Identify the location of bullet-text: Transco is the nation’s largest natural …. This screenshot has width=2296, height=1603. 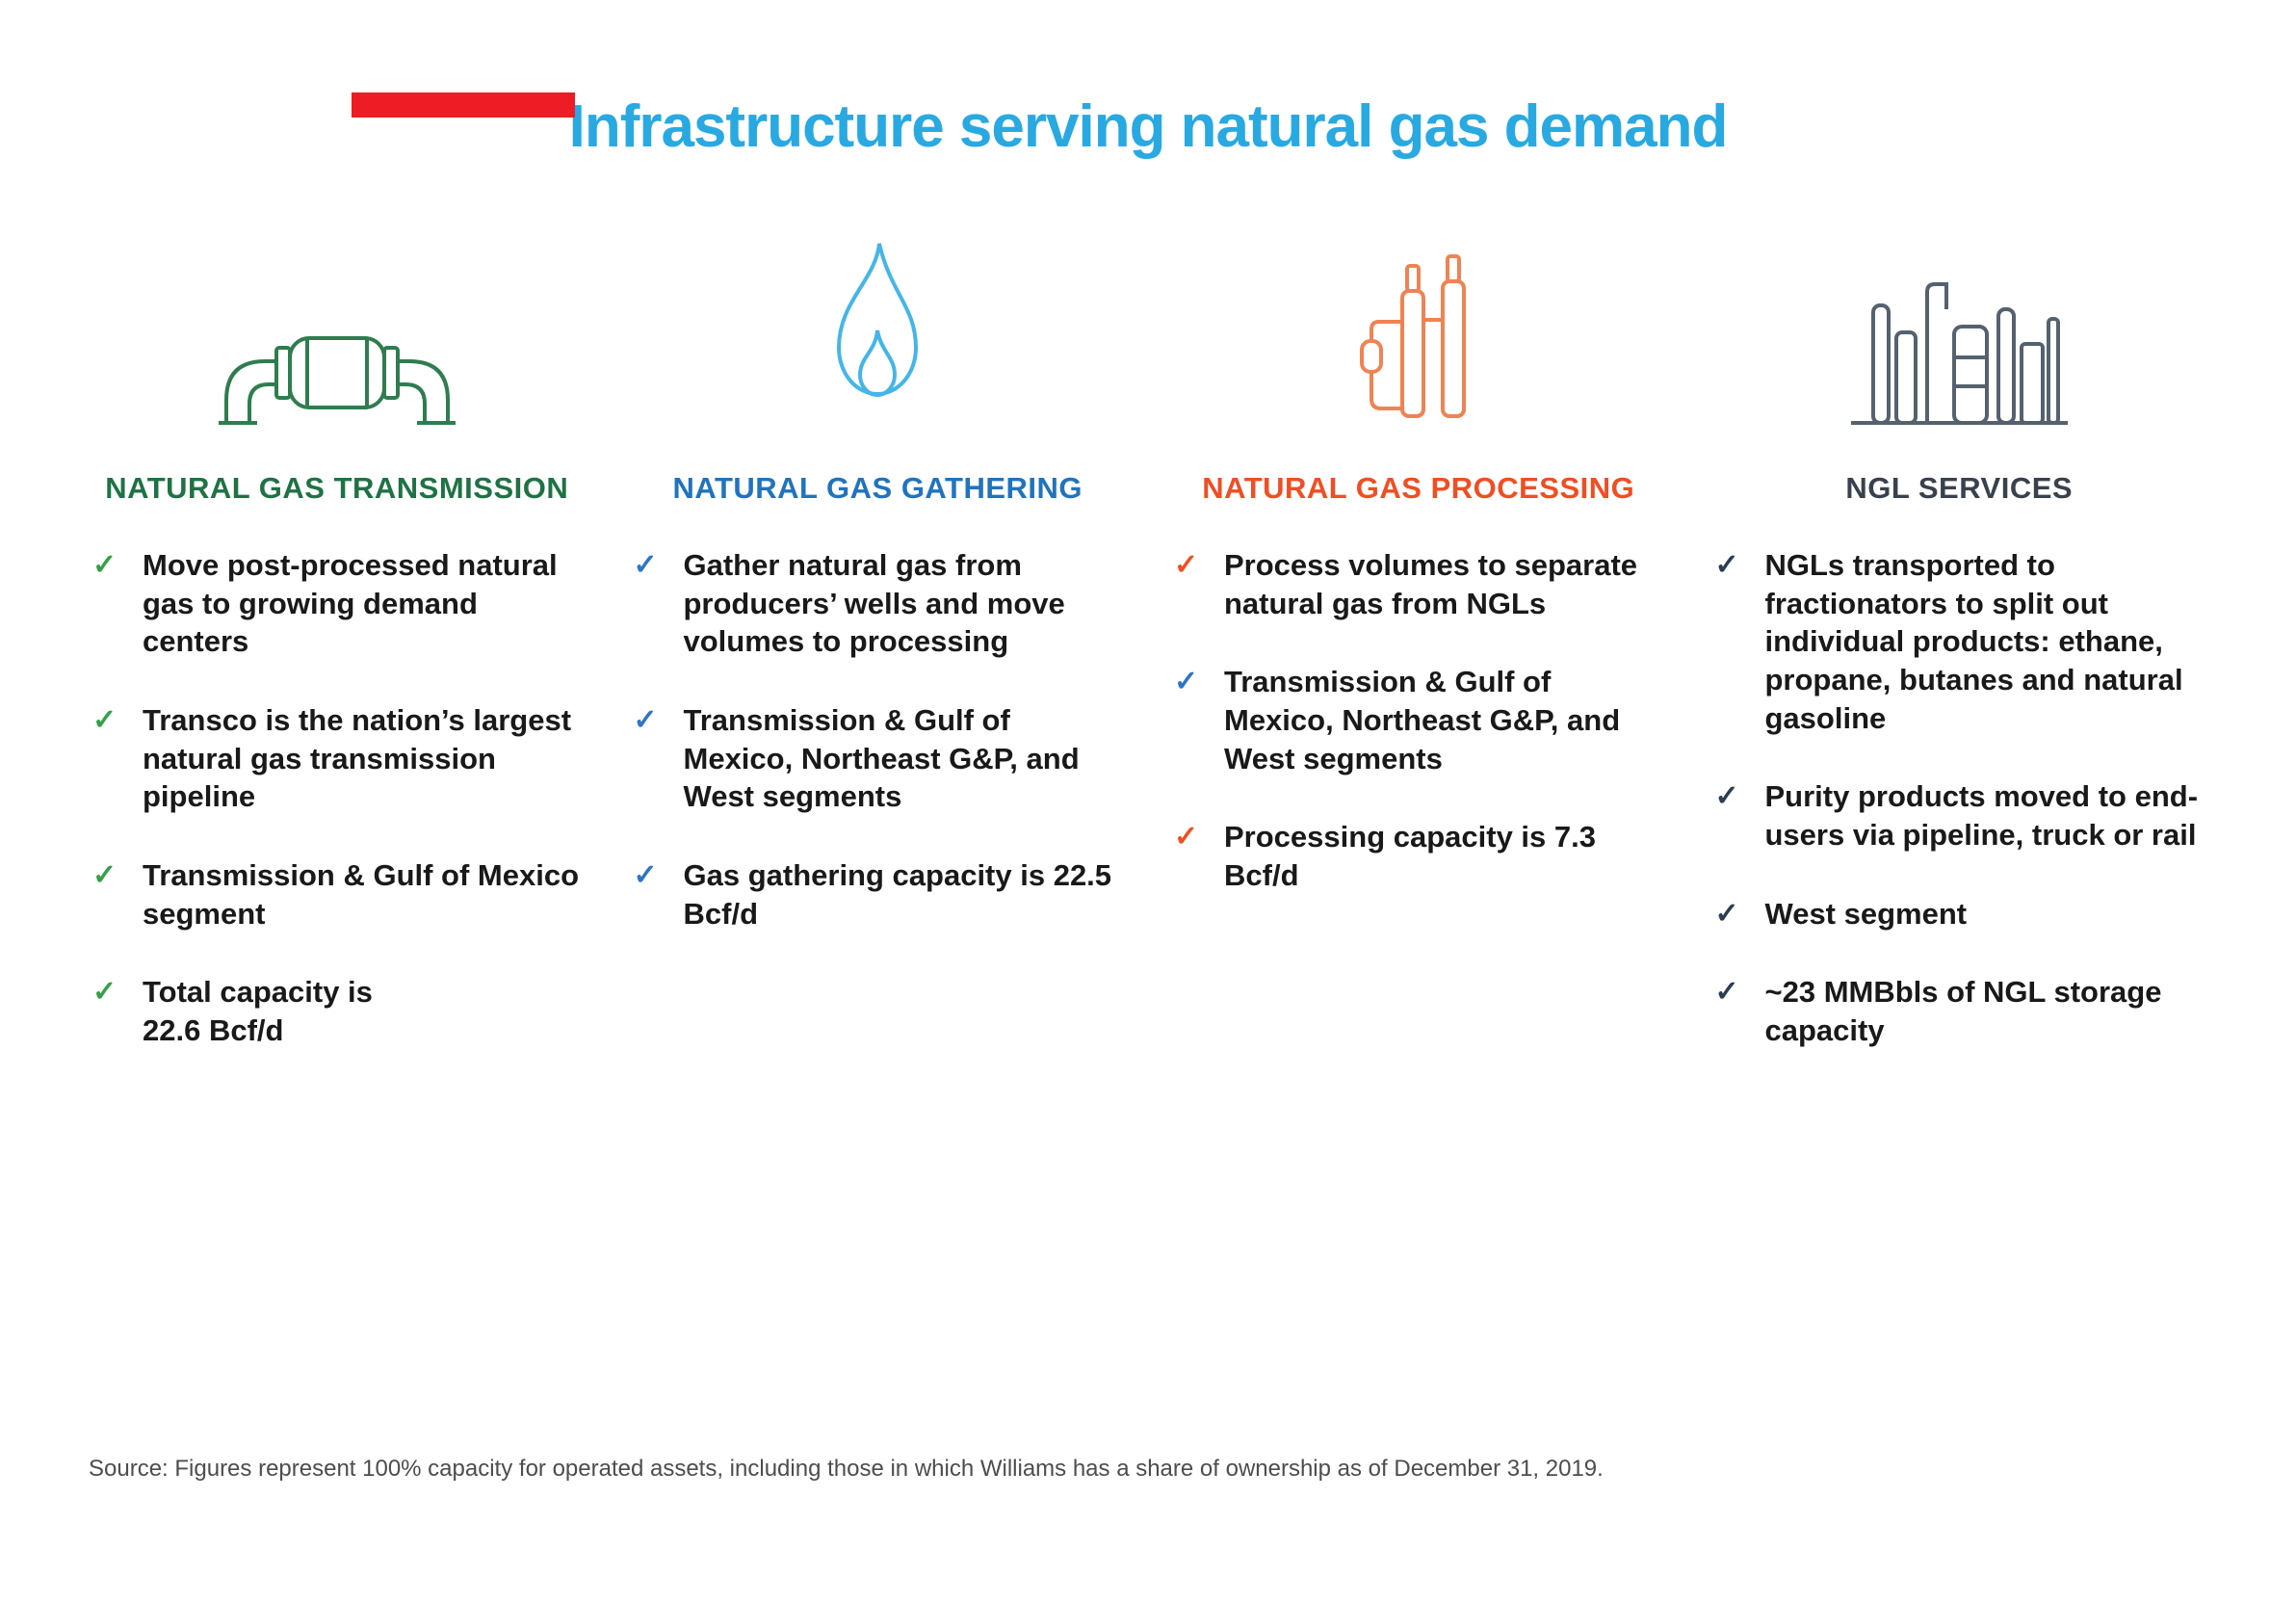
(357, 758).